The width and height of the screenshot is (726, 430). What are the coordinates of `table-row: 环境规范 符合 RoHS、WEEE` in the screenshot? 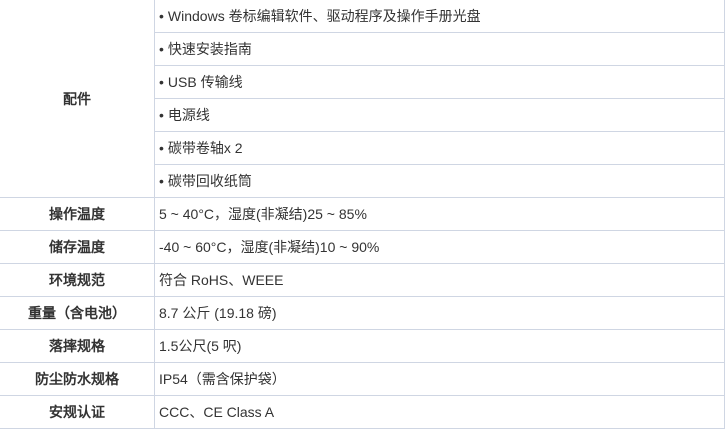 It's located at (362, 280).